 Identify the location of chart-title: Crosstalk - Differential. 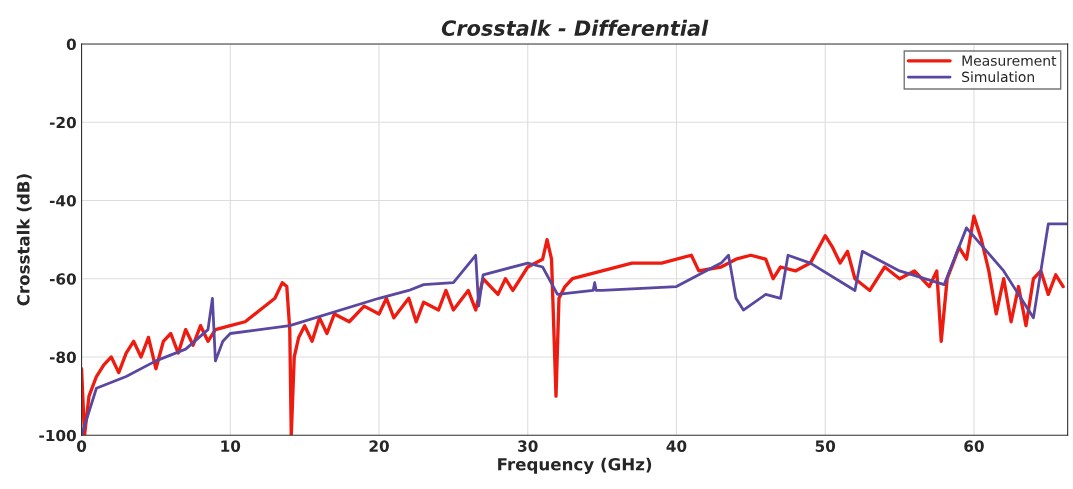
(575, 27).